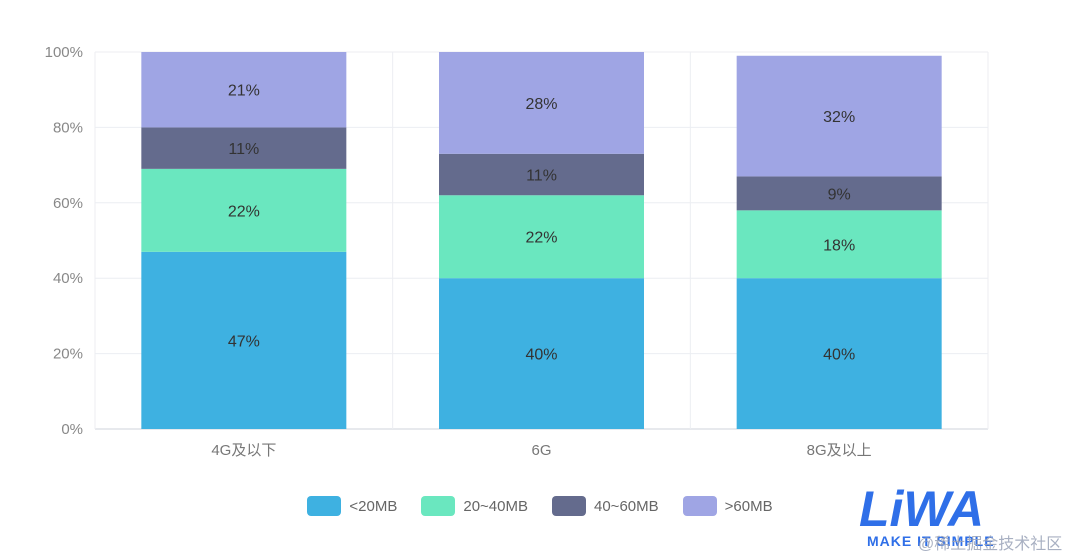 The image size is (1080, 557). I want to click on x-axis: 4G及以下 6G 8G及以上, so click(541, 450).